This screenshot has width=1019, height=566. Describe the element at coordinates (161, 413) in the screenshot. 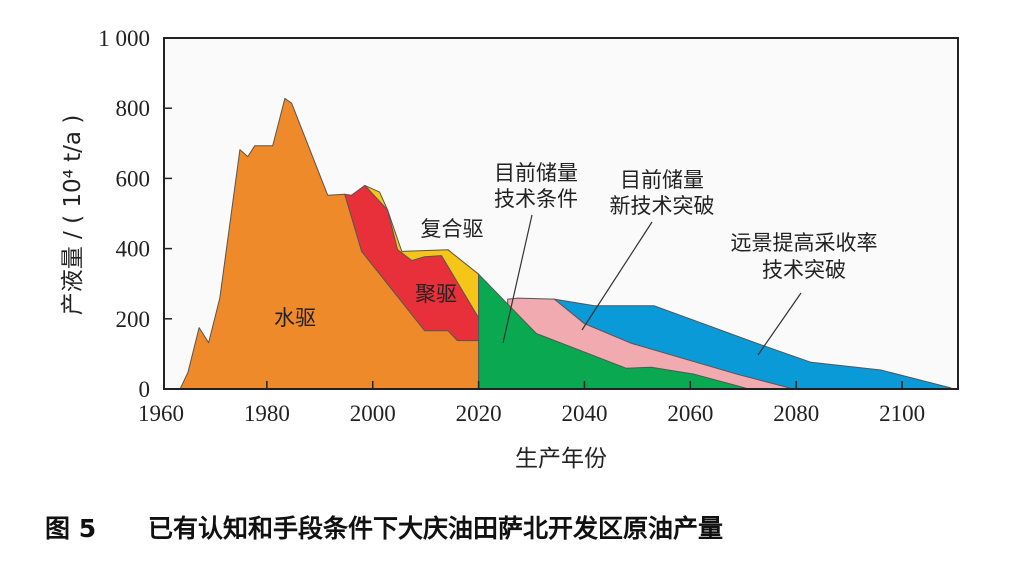

I see `x-tick-label: 1960` at that location.